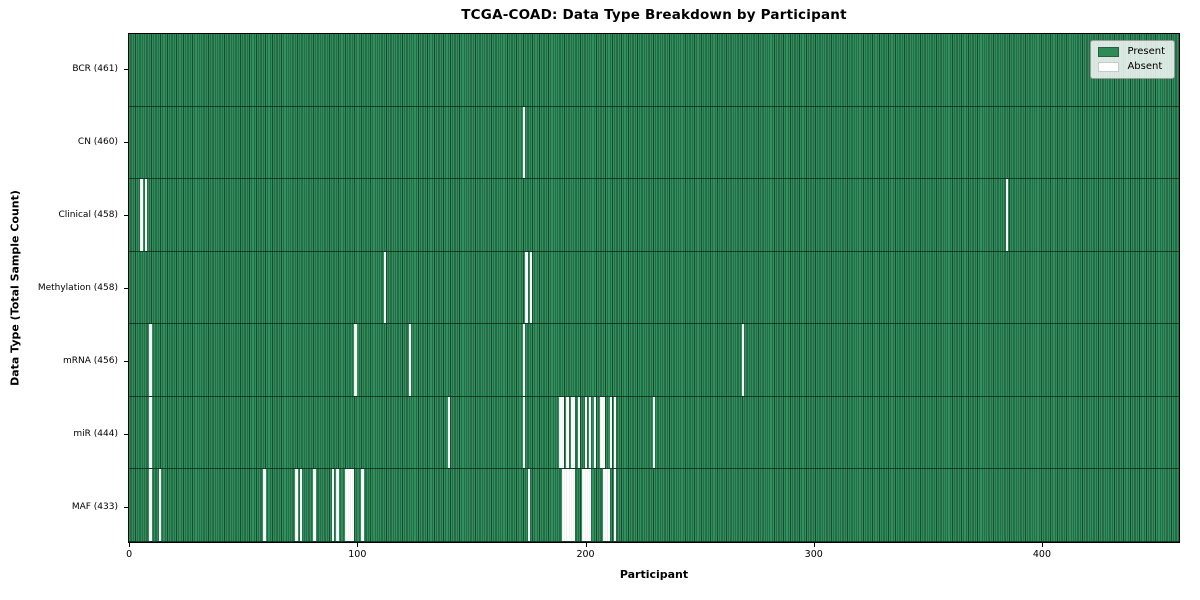  I want to click on legend: Present Absent, so click(1132, 59).